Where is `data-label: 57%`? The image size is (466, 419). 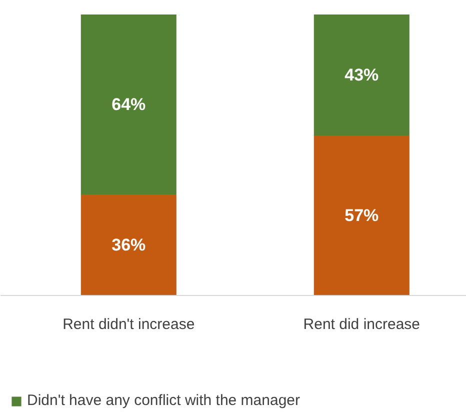 data-label: 57% is located at coordinates (361, 216).